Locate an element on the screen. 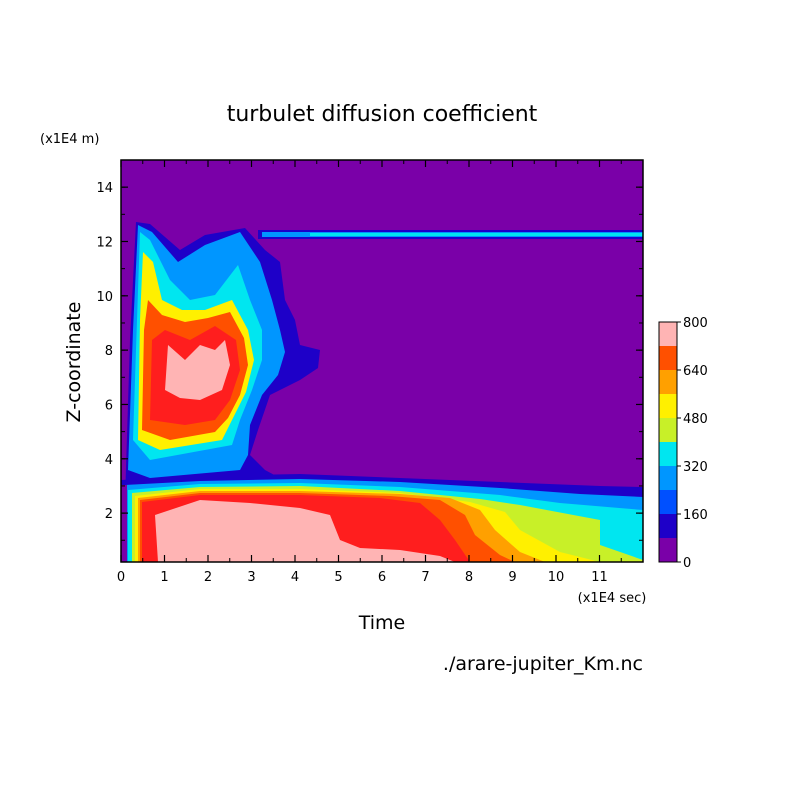  colorbar-tick-label: 640 is located at coordinates (695, 371).